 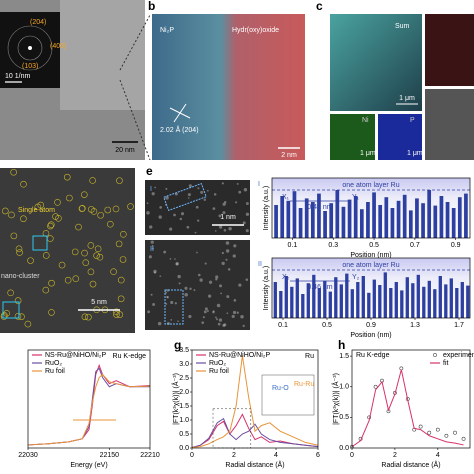 I want to click on x-tick-label: 0.7, so click(x=415, y=245).